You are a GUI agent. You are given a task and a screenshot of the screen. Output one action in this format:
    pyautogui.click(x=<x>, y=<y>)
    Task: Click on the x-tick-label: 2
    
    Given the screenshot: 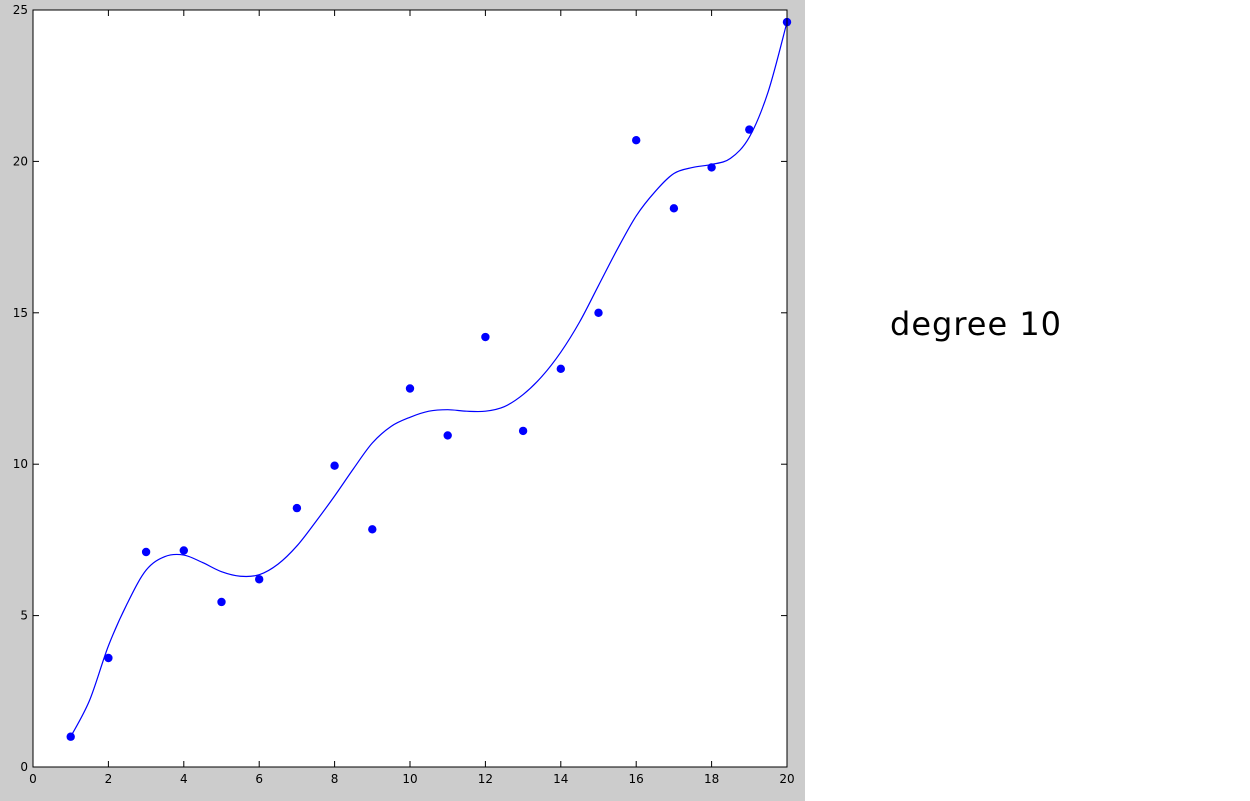 What is the action you would take?
    pyautogui.click(x=109, y=779)
    